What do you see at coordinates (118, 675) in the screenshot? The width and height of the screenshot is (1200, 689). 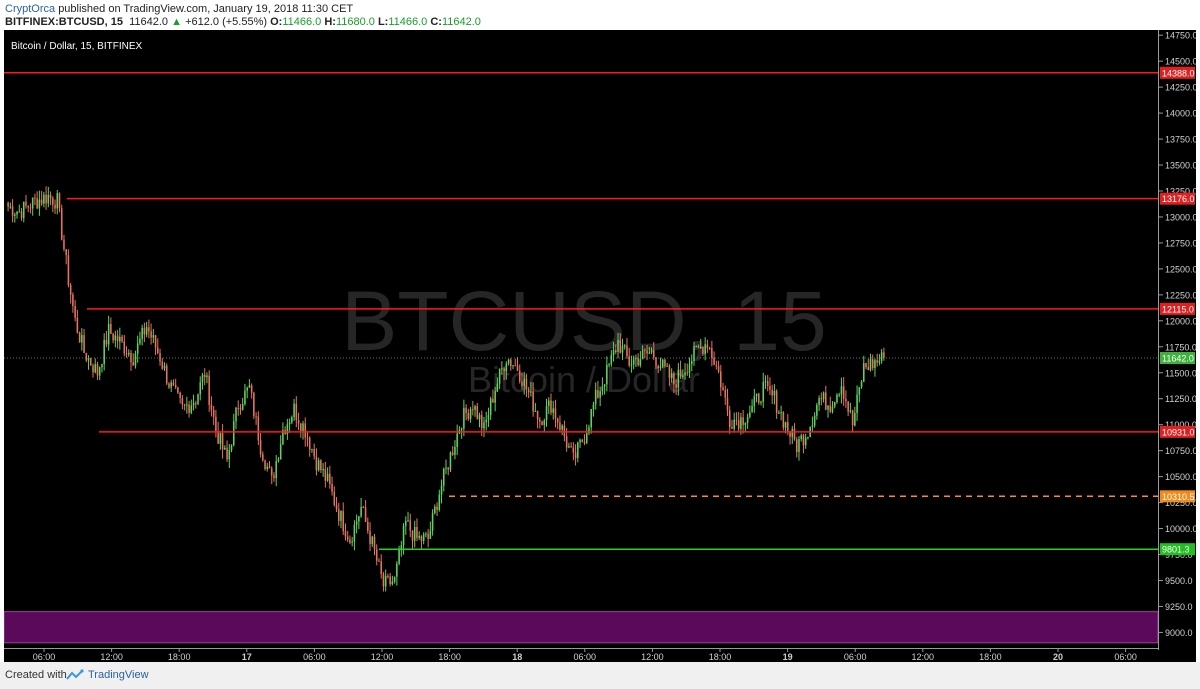 I see `tradingview-link: TradingView` at bounding box center [118, 675].